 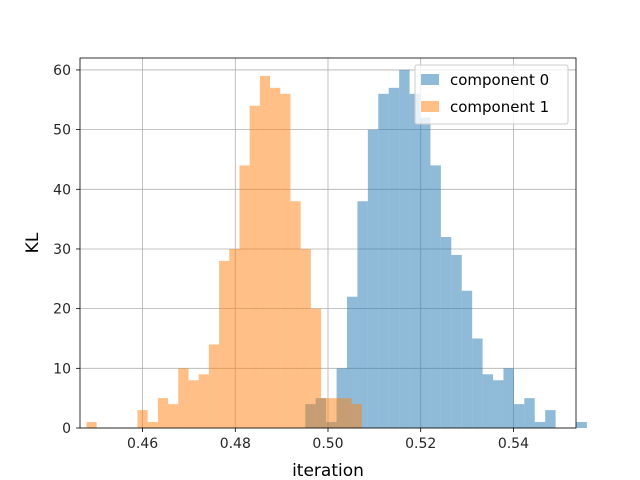 I want to click on x-tick-label-3: 0.52, so click(x=420, y=444).